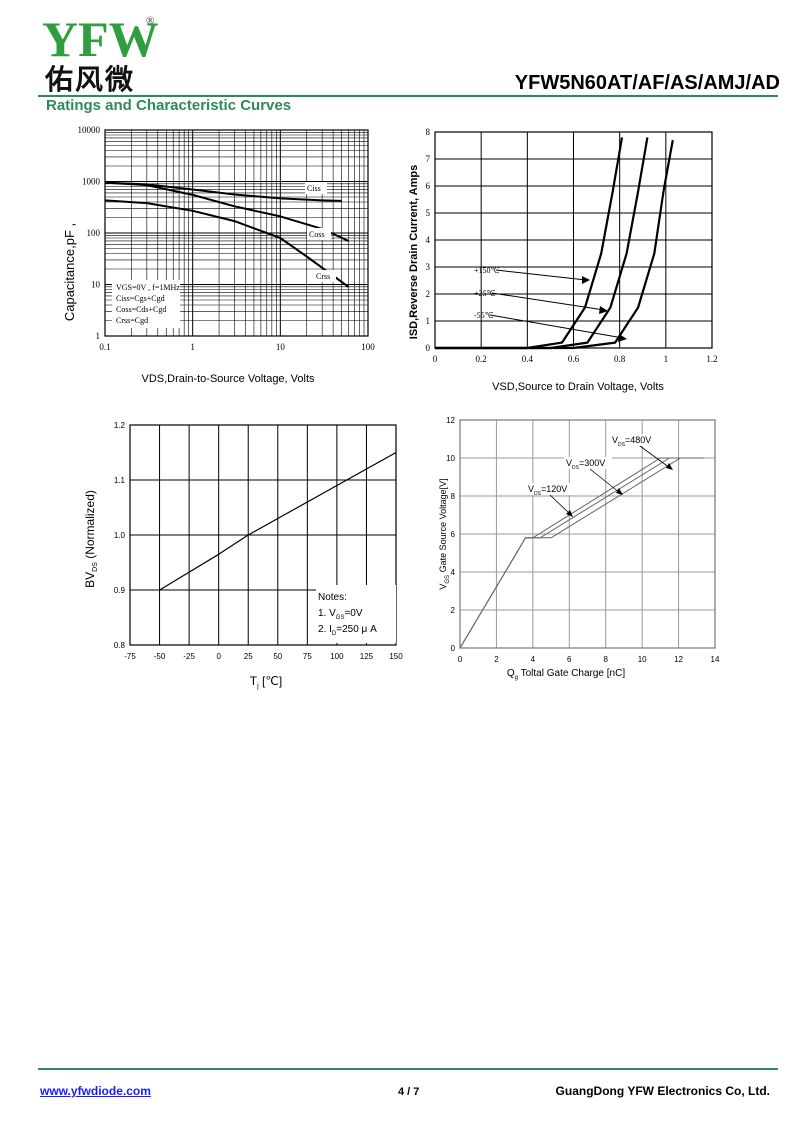 The image size is (800, 1131). What do you see at coordinates (485, 293) in the screenshot?
I see `temp-25-label: +25℃` at bounding box center [485, 293].